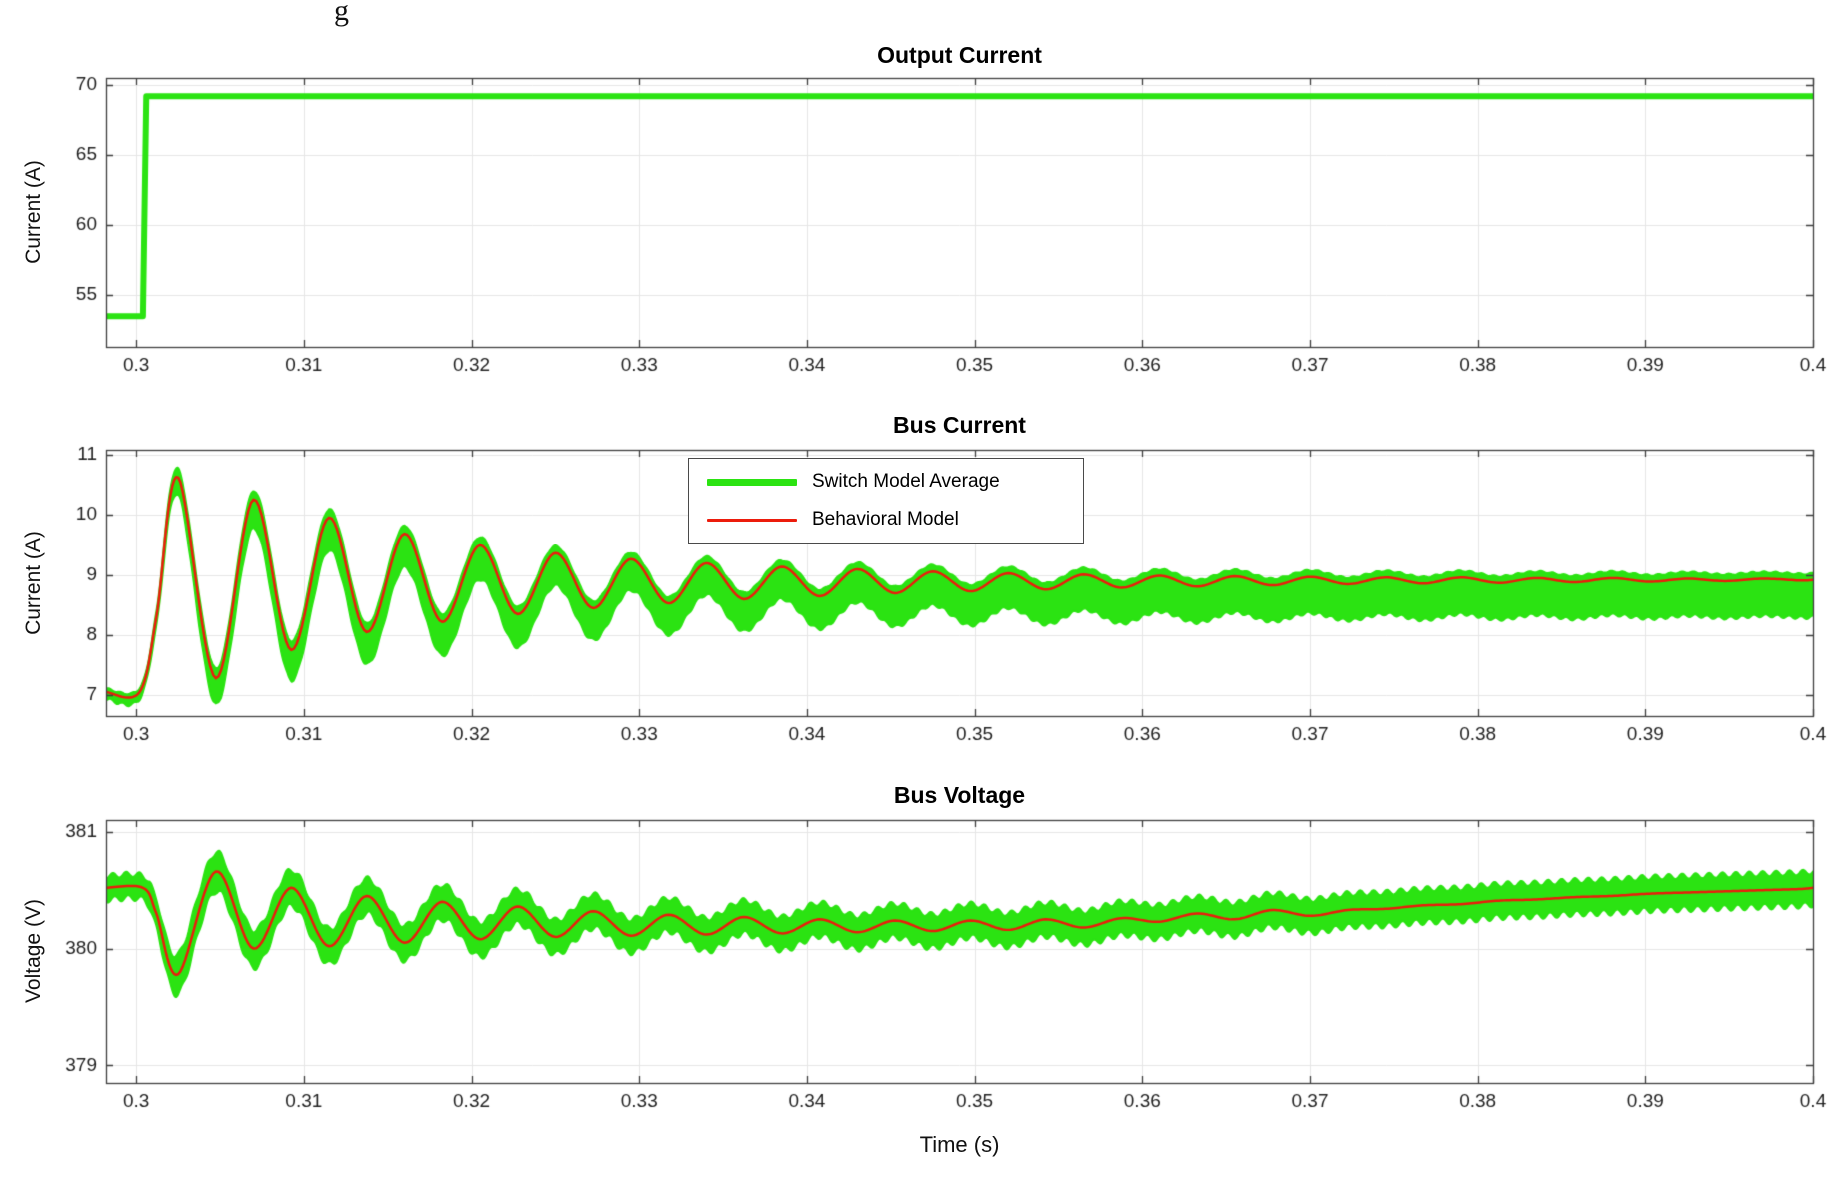 The image size is (1835, 1191). I want to click on legend-label-behavioral: Behavioral Model, so click(885, 519).